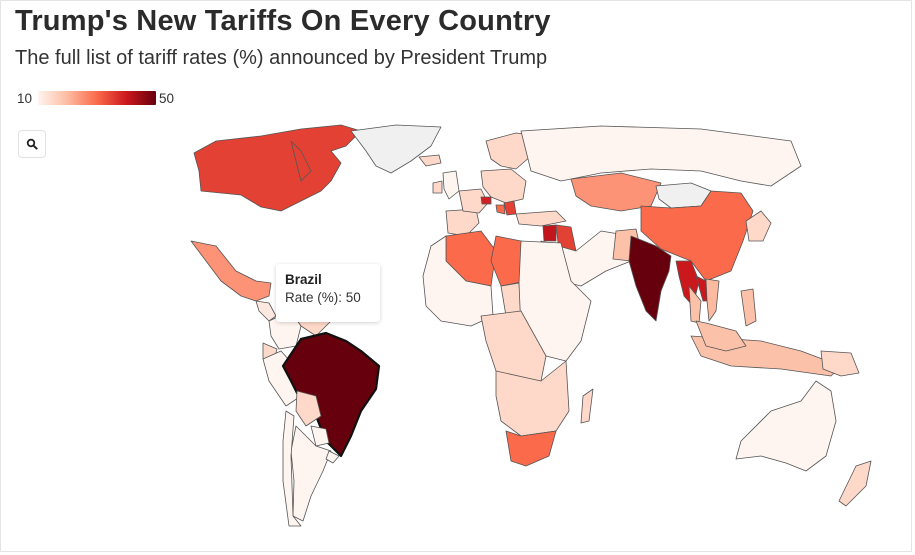 The image size is (915, 555). Describe the element at coordinates (541, 218) in the screenshot. I see `country-turkey` at that location.